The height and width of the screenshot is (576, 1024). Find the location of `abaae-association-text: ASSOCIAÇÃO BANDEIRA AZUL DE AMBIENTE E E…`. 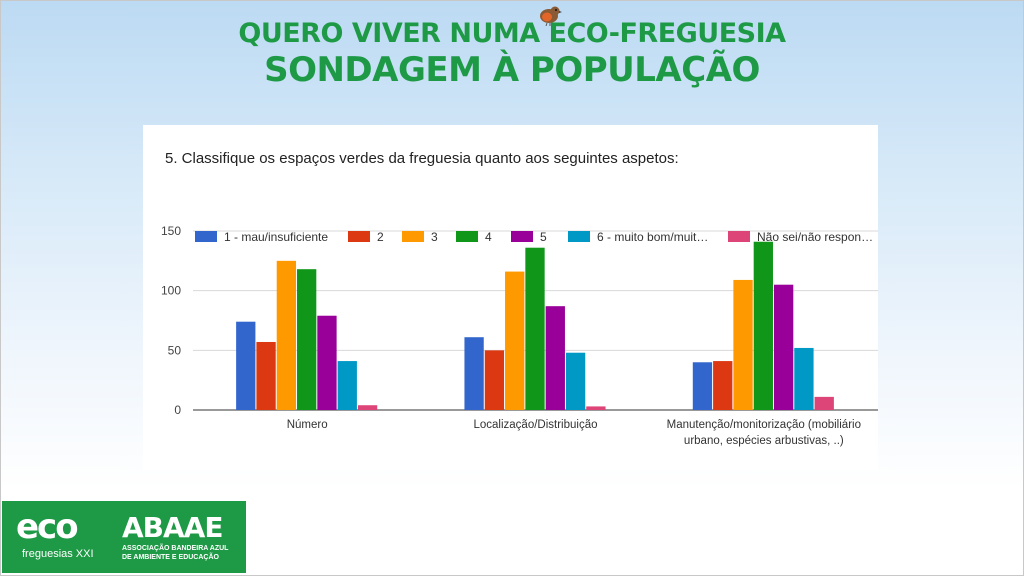

abaae-association-text: ASSOCIAÇÃO BANDEIRA AZUL DE AMBIENTE E E… is located at coordinates (182, 553).